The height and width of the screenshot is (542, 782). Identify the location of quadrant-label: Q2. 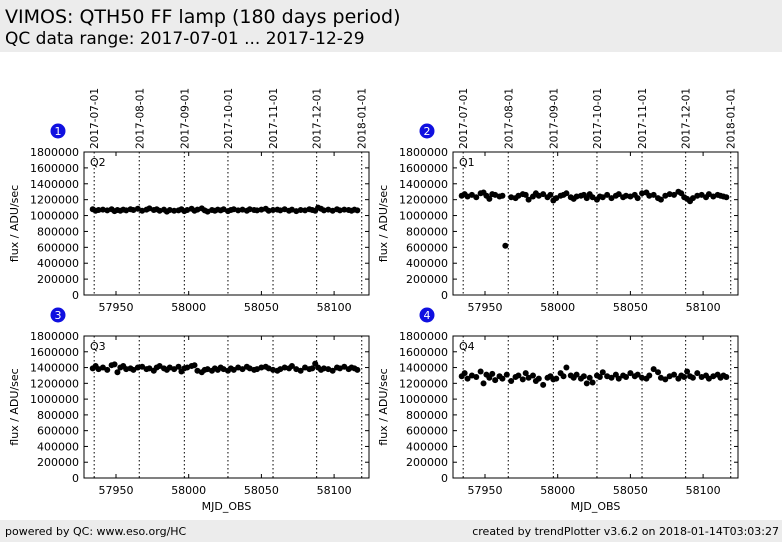
(98, 162).